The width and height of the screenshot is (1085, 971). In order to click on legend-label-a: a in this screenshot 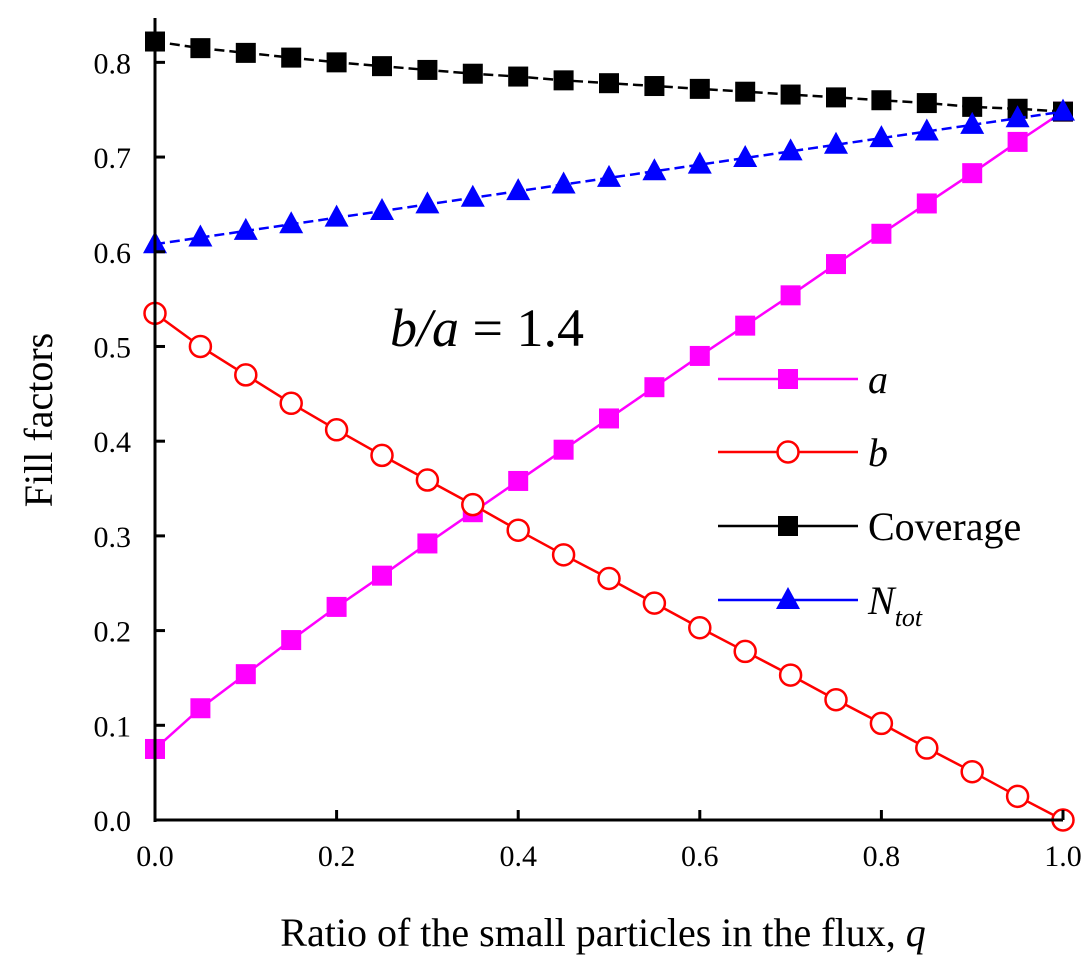, I will do `click(878, 379)`.